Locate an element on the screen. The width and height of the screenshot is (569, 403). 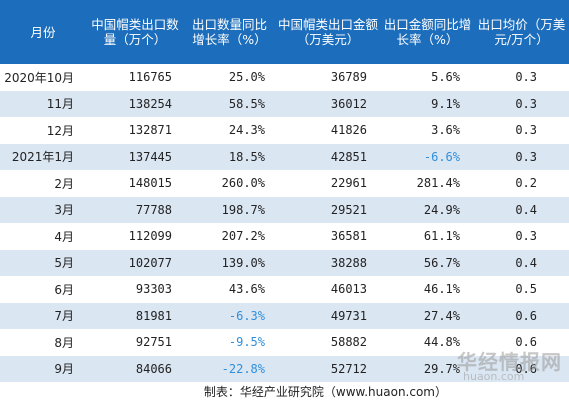
cell-month: 2021年1月 is located at coordinates (43, 156).